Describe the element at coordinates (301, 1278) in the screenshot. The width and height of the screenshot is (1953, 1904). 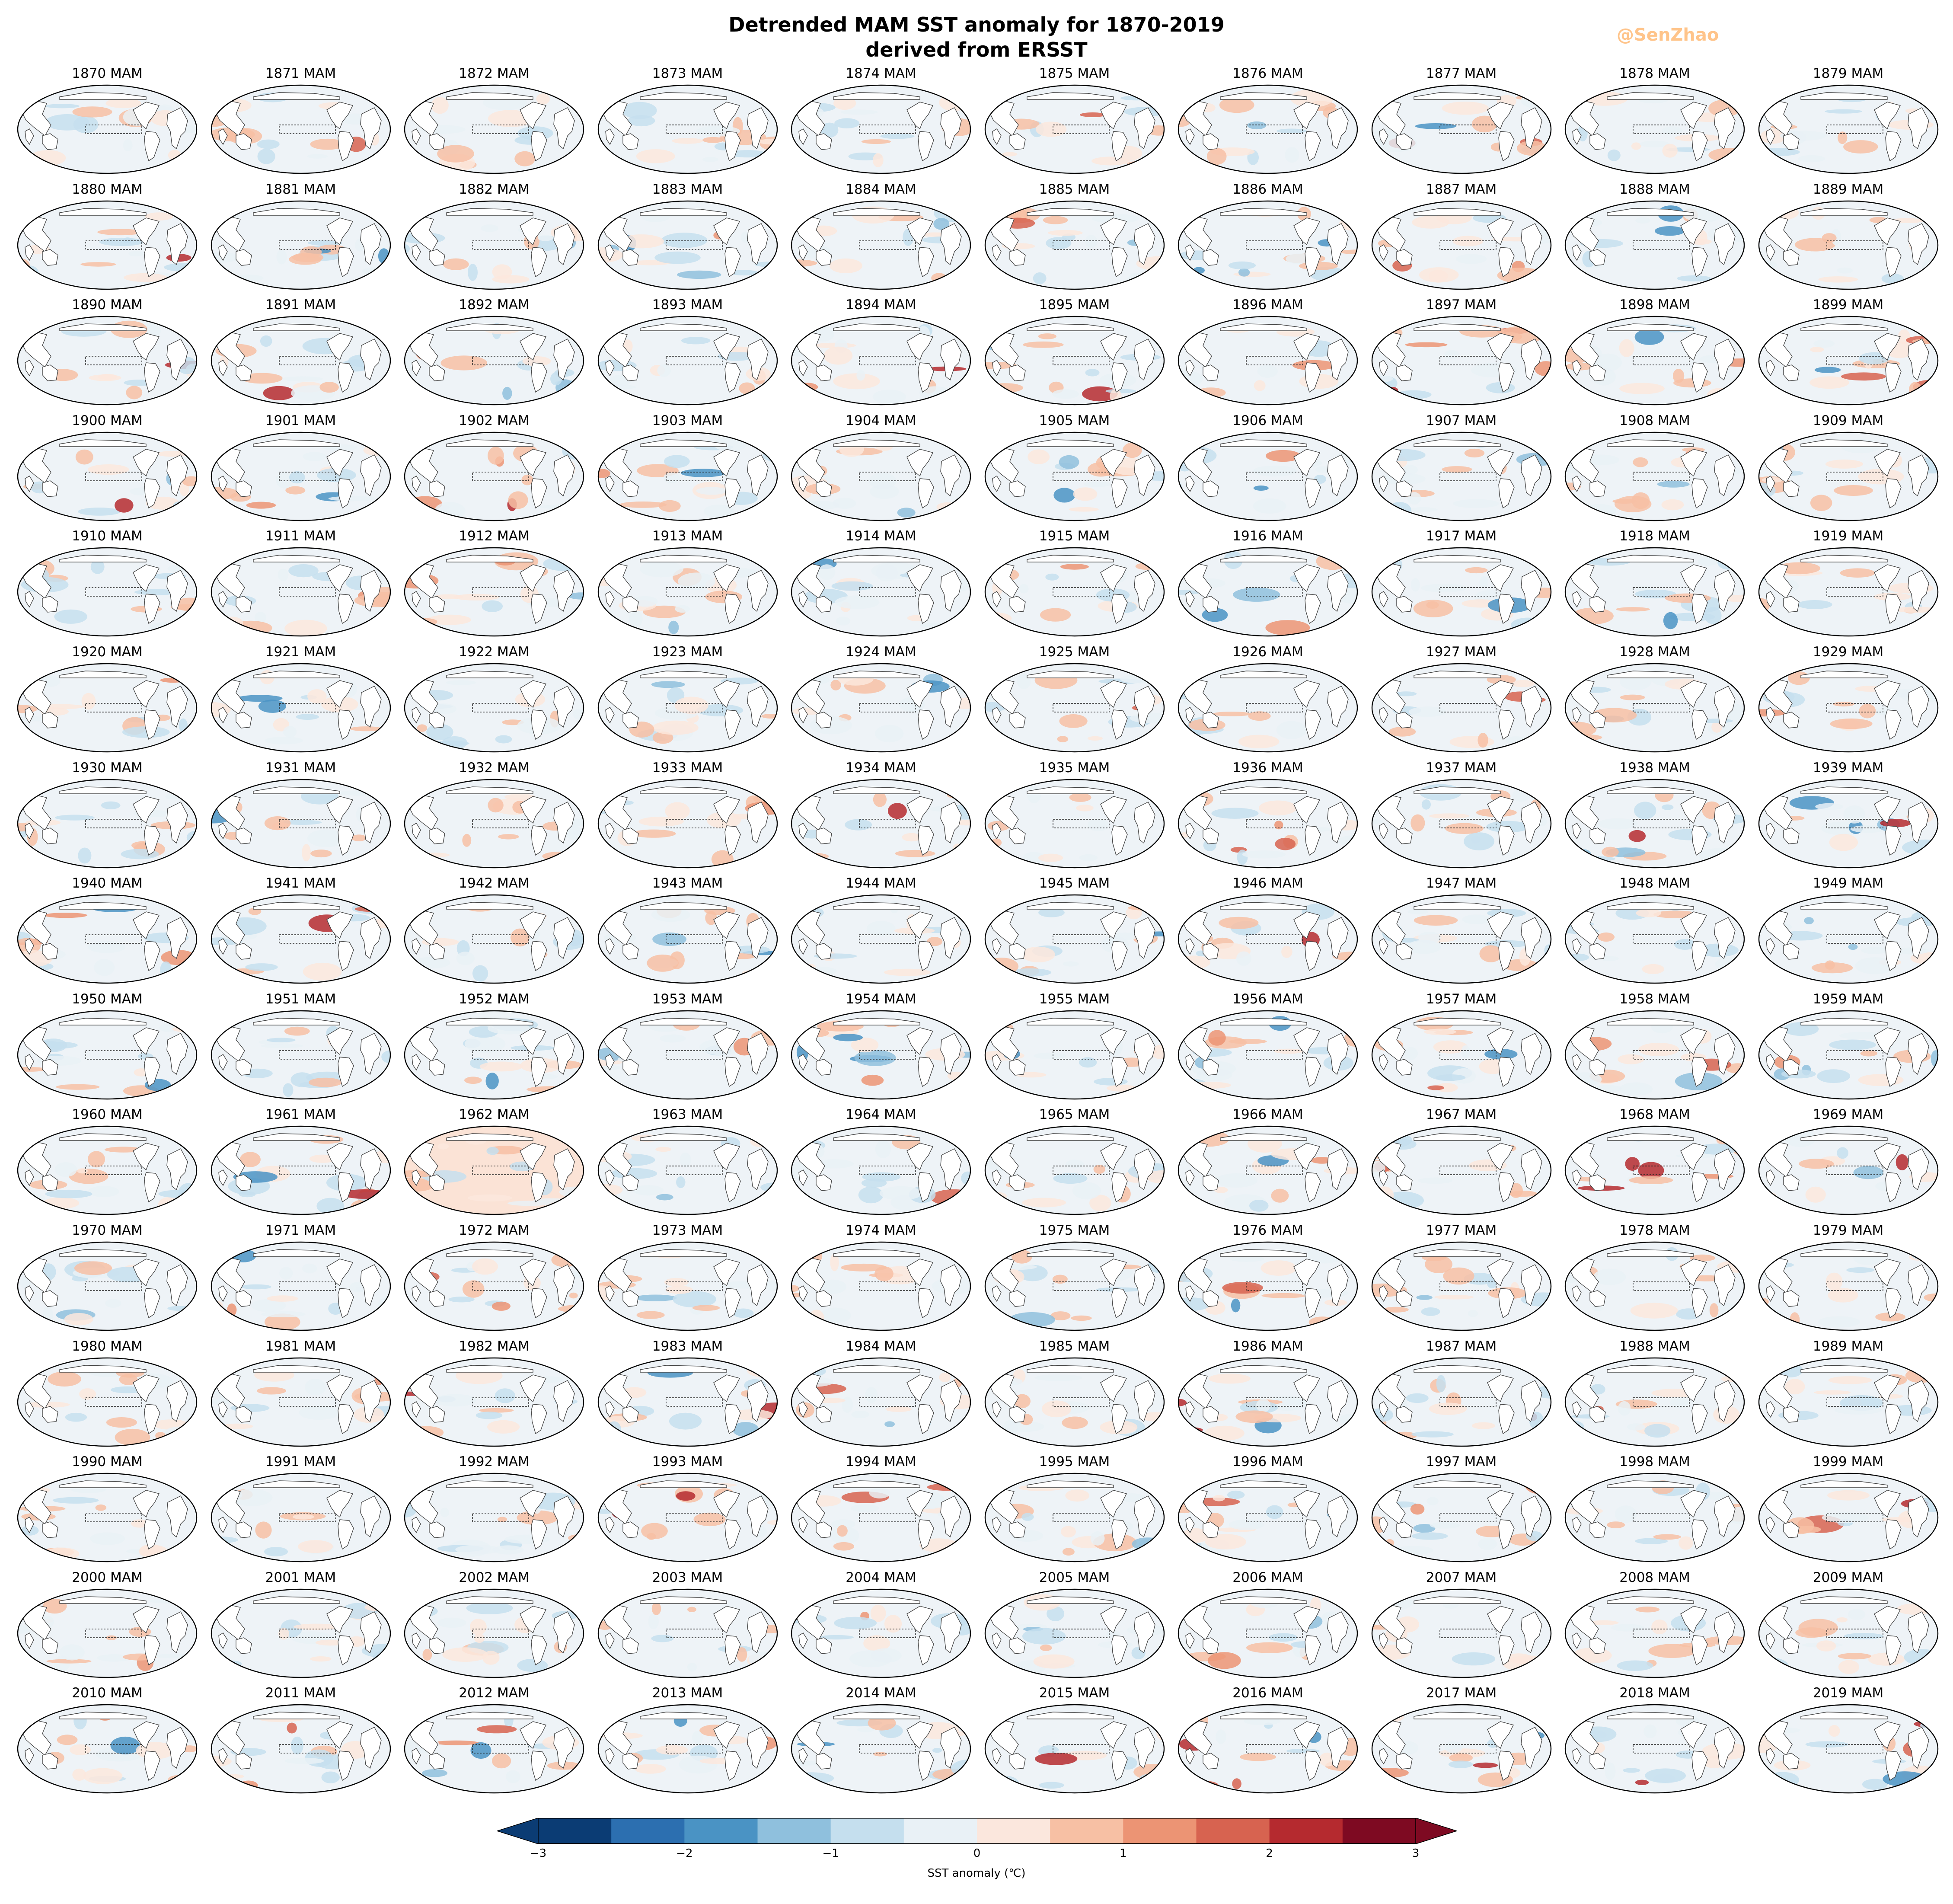
I see `map-panel: 1971 MAM` at that location.